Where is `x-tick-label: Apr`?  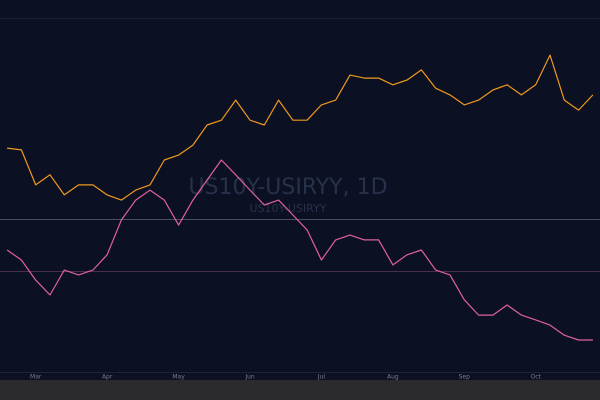
x-tick-label: Apr is located at coordinates (107, 377).